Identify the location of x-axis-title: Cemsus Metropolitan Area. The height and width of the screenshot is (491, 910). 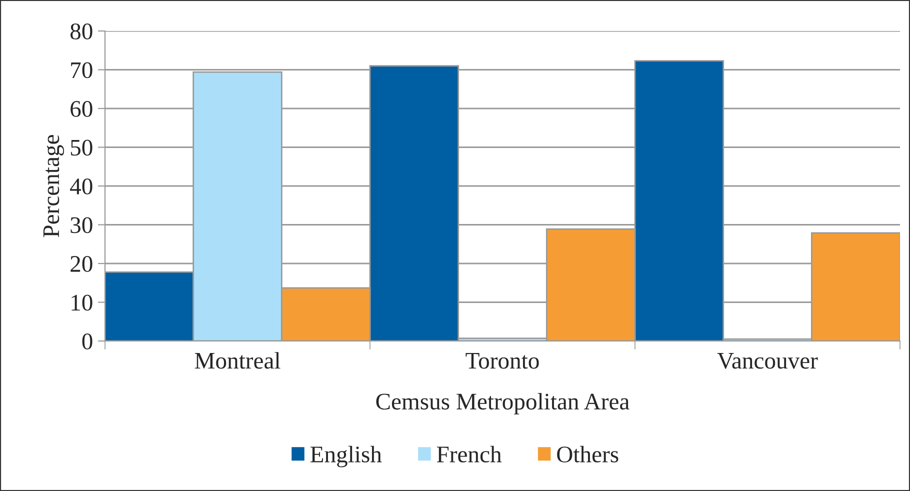
(503, 403).